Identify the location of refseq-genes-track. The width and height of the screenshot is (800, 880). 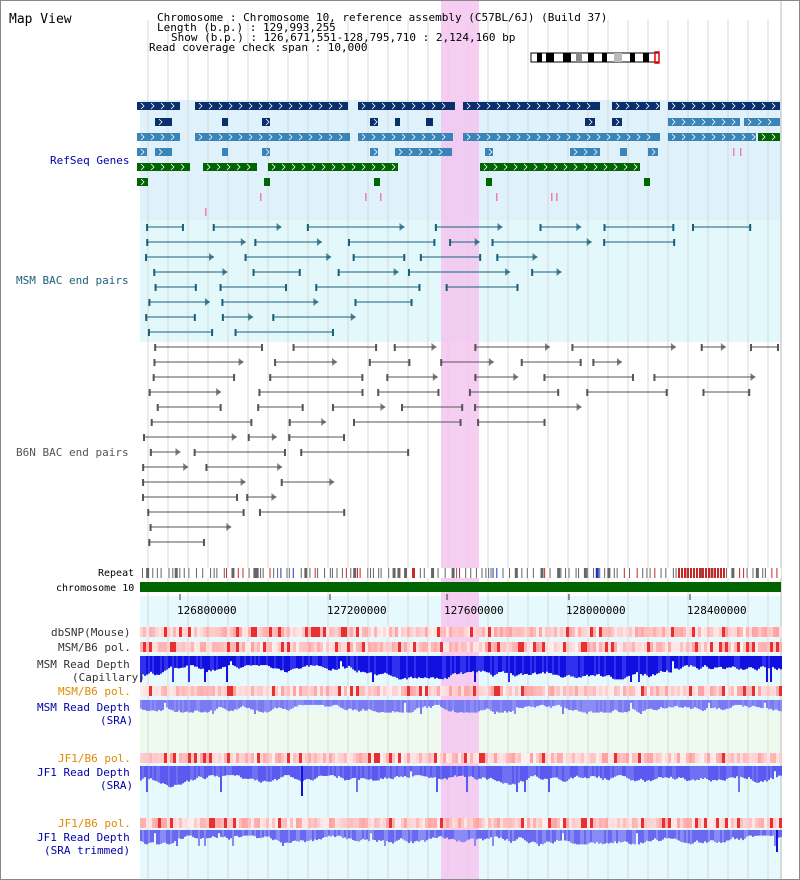
(458, 159).